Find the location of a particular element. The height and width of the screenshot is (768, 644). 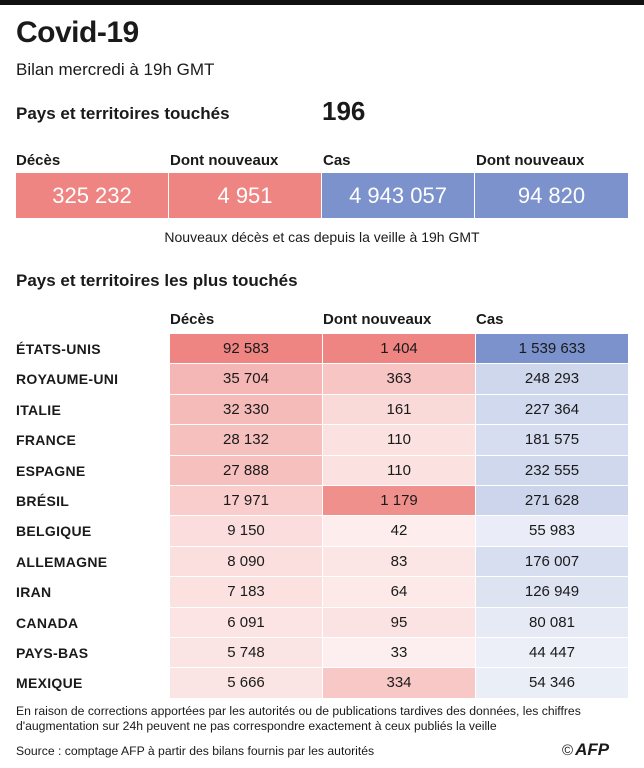

country-name: ESPAGNE is located at coordinates (51, 470).